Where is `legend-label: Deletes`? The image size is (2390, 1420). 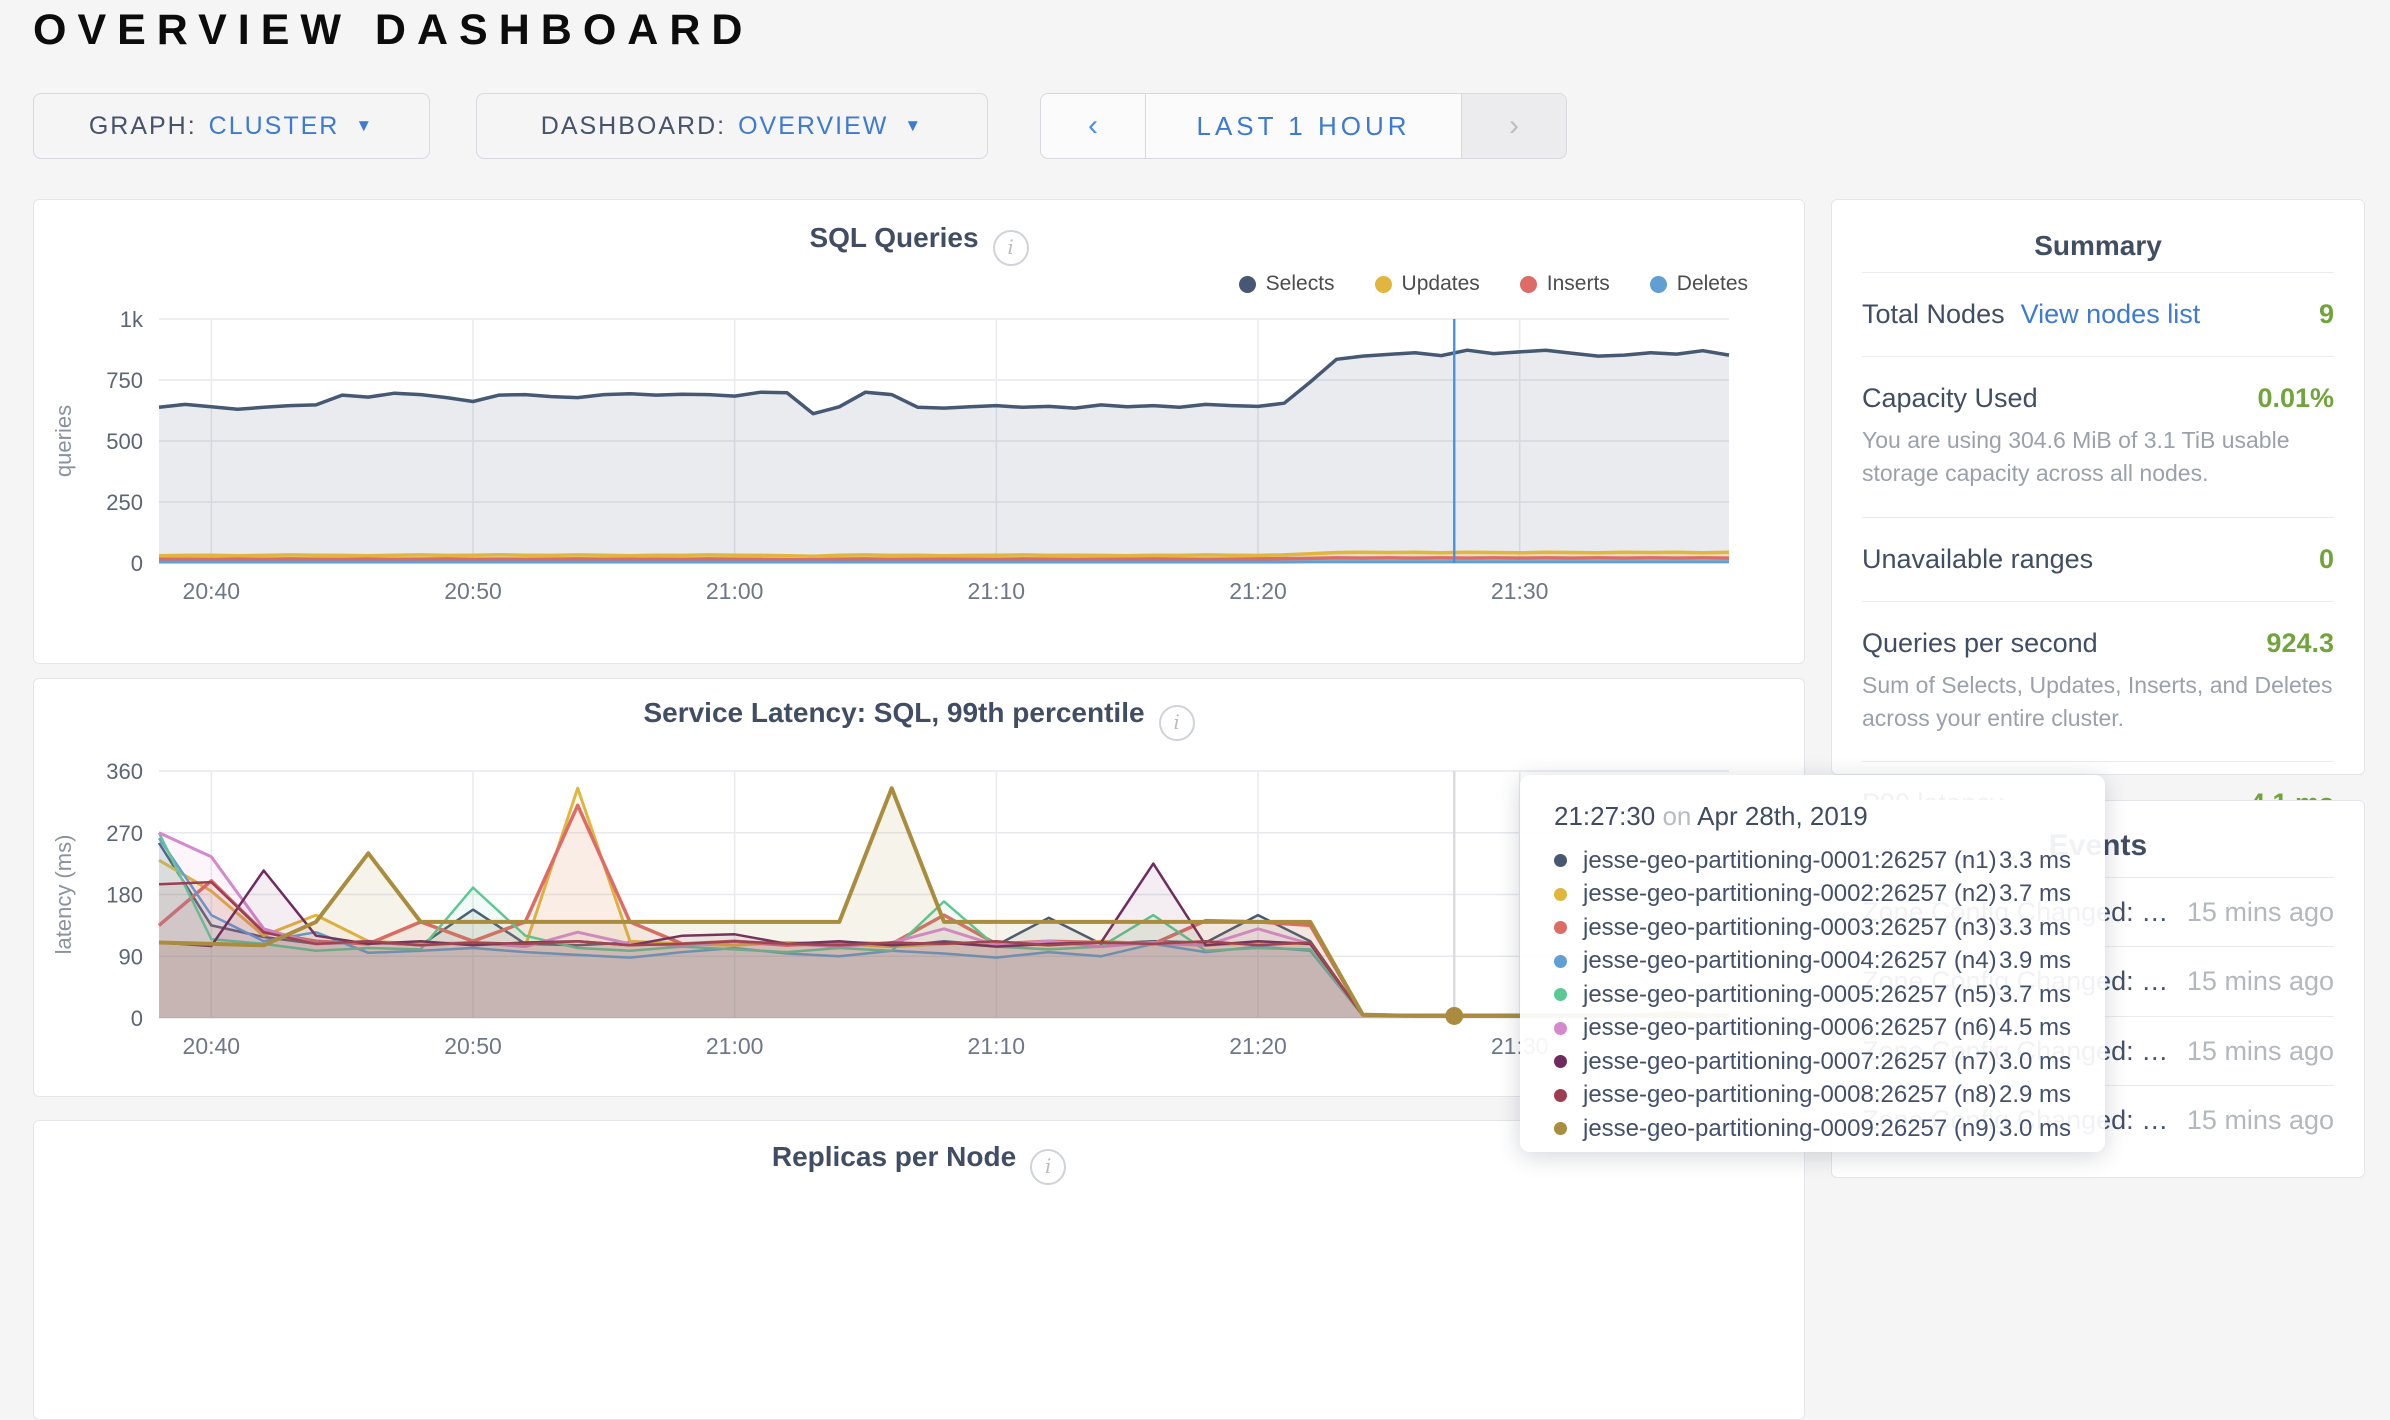
legend-label: Deletes is located at coordinates (1712, 284).